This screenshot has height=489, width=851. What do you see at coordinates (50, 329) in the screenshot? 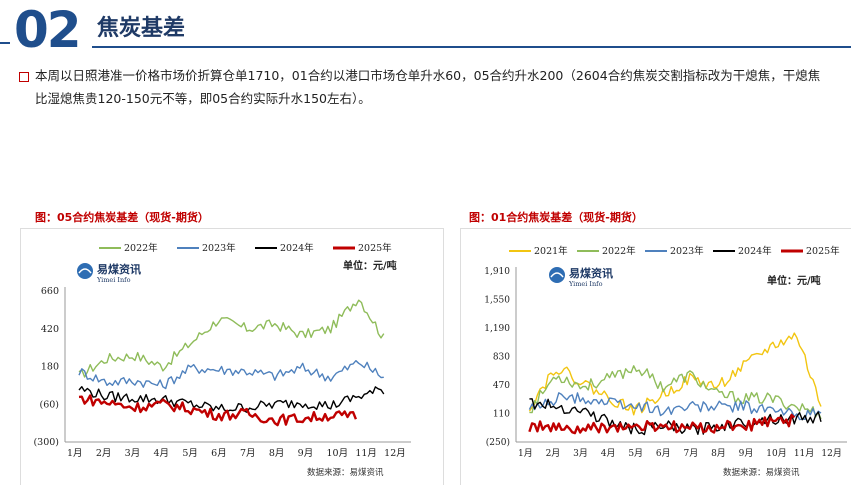
I see `y-tick-label: 420` at bounding box center [50, 329].